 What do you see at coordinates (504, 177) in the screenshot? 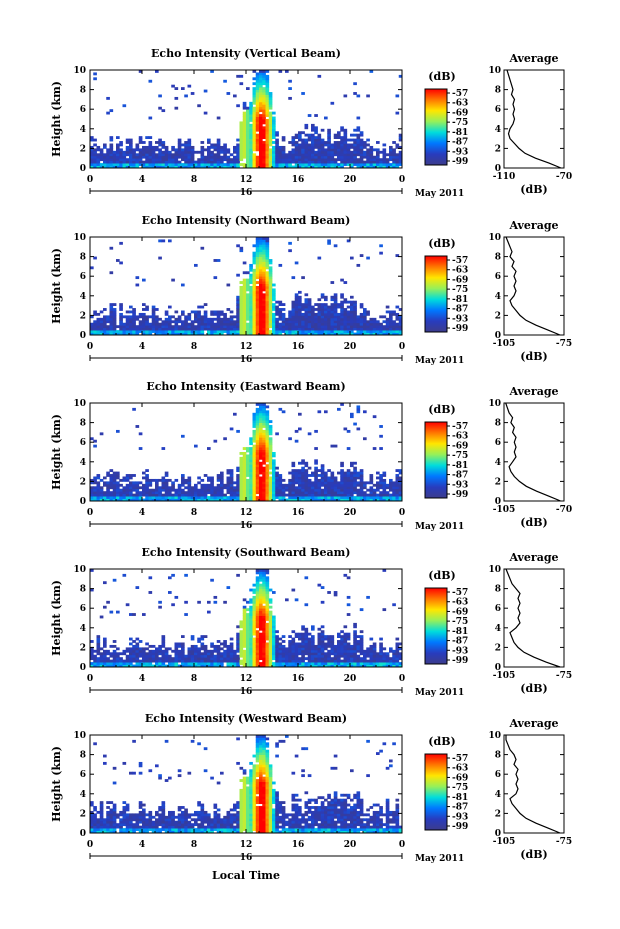
I see `avg-x-tick-label: -110` at bounding box center [504, 177].